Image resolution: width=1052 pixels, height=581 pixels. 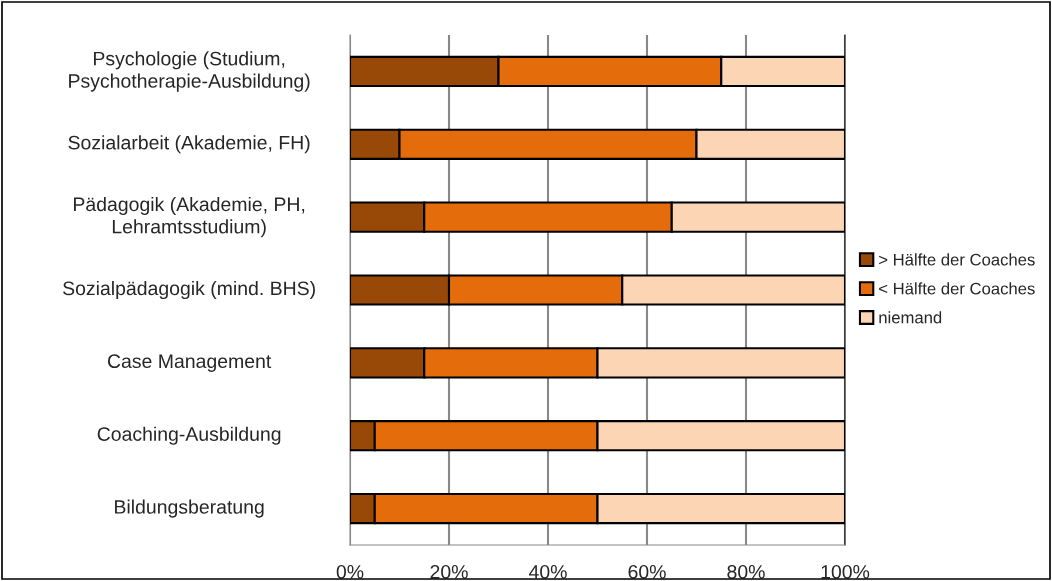 What do you see at coordinates (350, 571) in the screenshot?
I see `x-tick-label: 0%` at bounding box center [350, 571].